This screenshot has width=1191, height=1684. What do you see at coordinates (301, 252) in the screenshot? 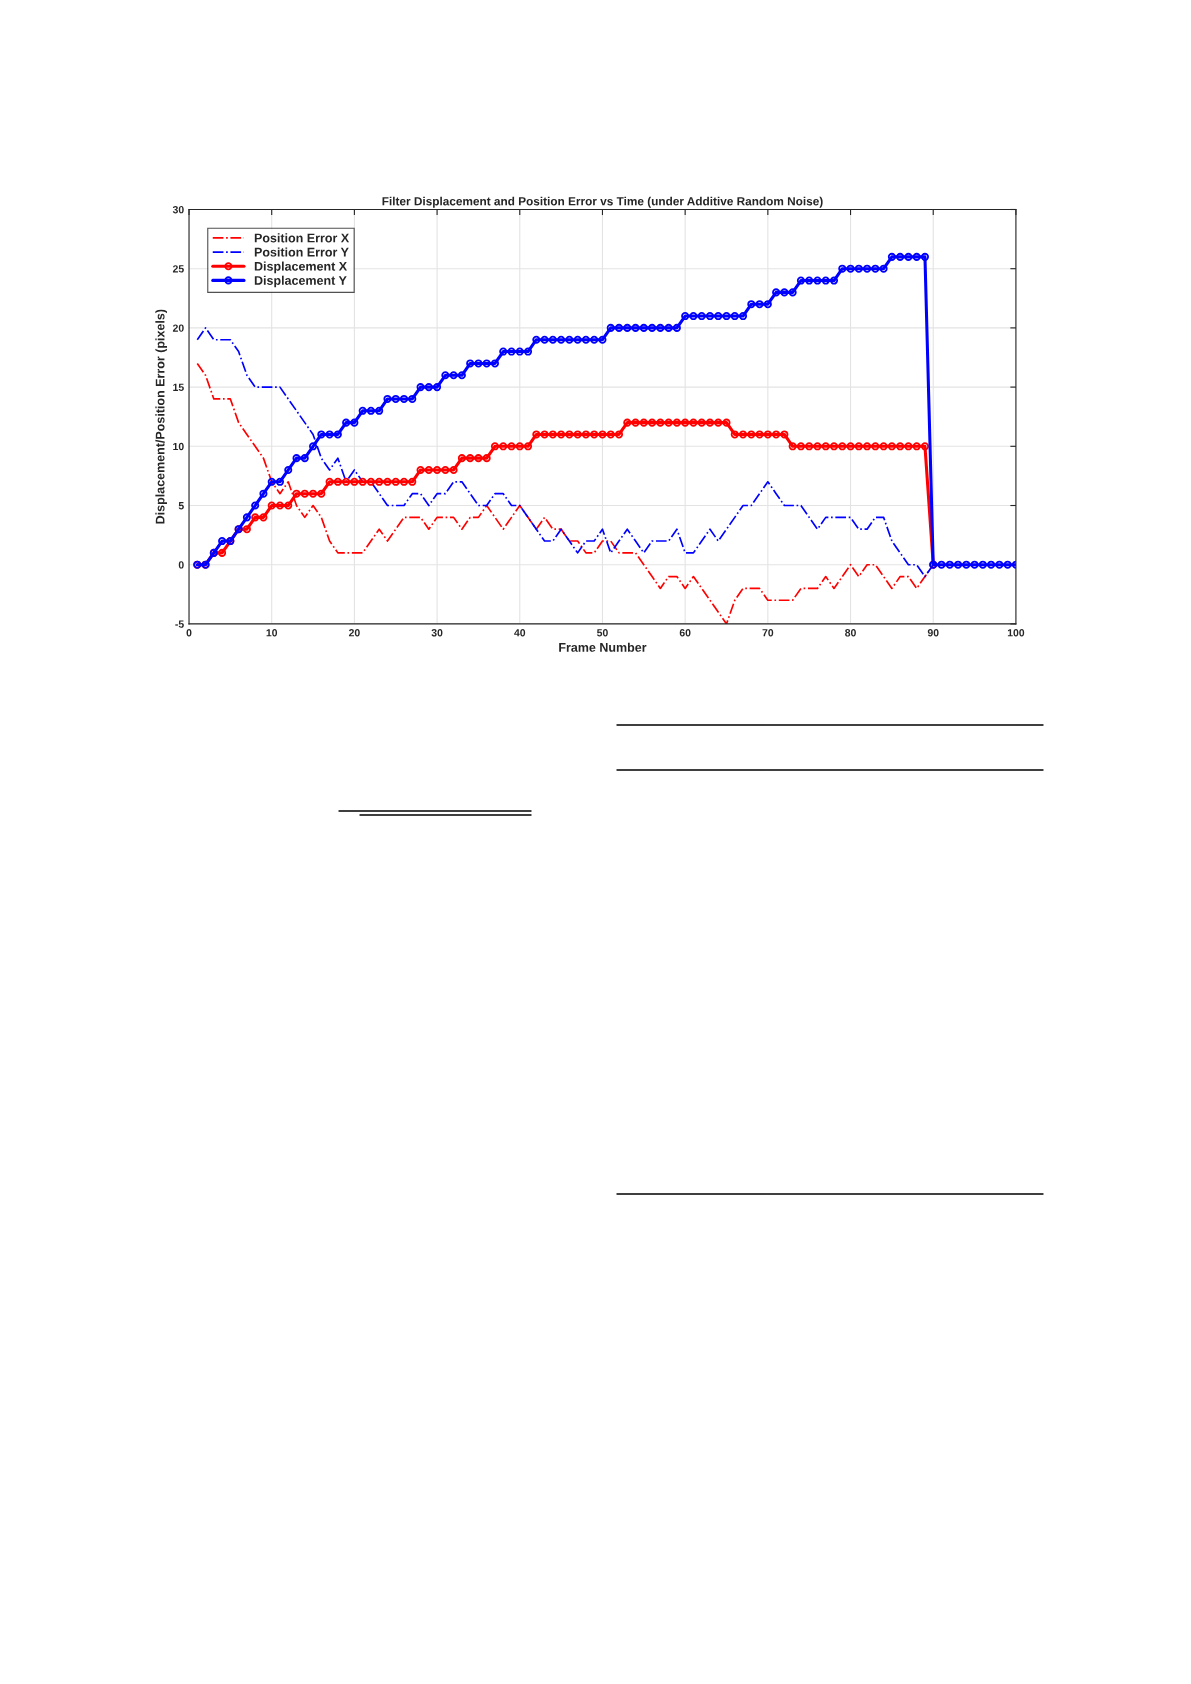
I see `legend-label: Position Error Y` at bounding box center [301, 252].